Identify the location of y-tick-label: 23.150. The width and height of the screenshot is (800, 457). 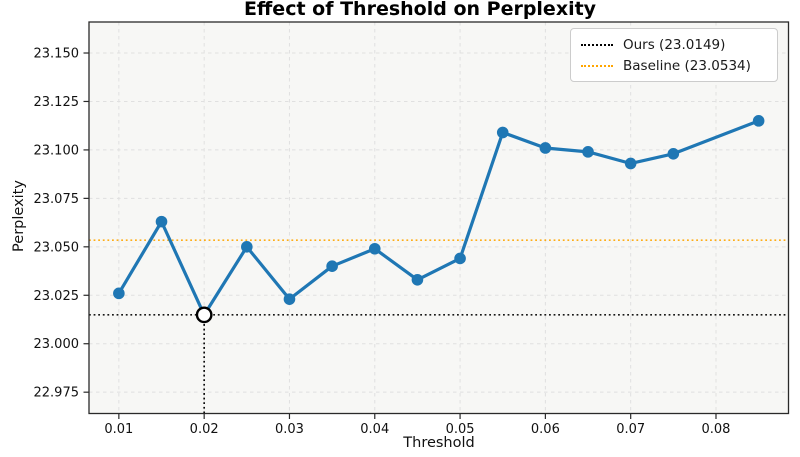
(57, 54).